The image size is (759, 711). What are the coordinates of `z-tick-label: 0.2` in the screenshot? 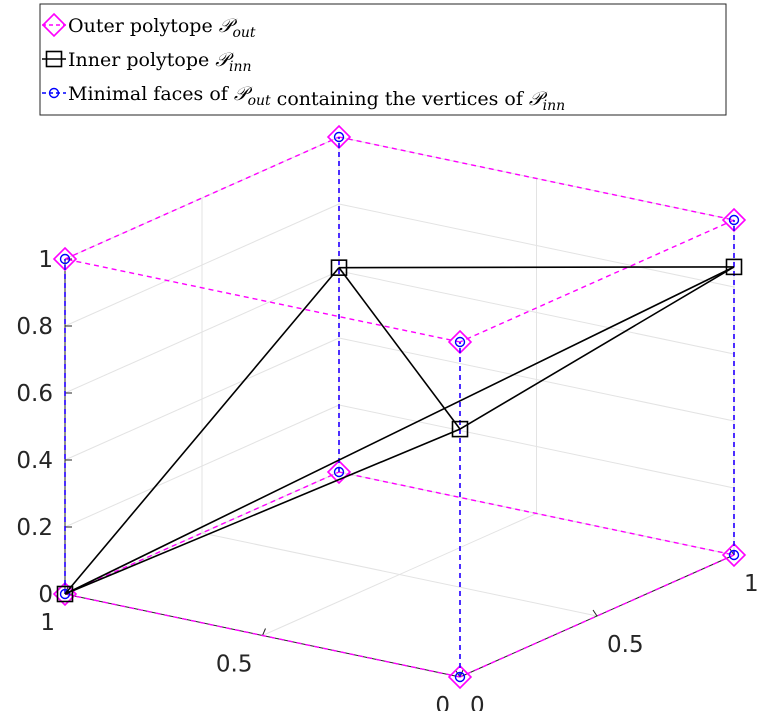 It's located at (34, 528).